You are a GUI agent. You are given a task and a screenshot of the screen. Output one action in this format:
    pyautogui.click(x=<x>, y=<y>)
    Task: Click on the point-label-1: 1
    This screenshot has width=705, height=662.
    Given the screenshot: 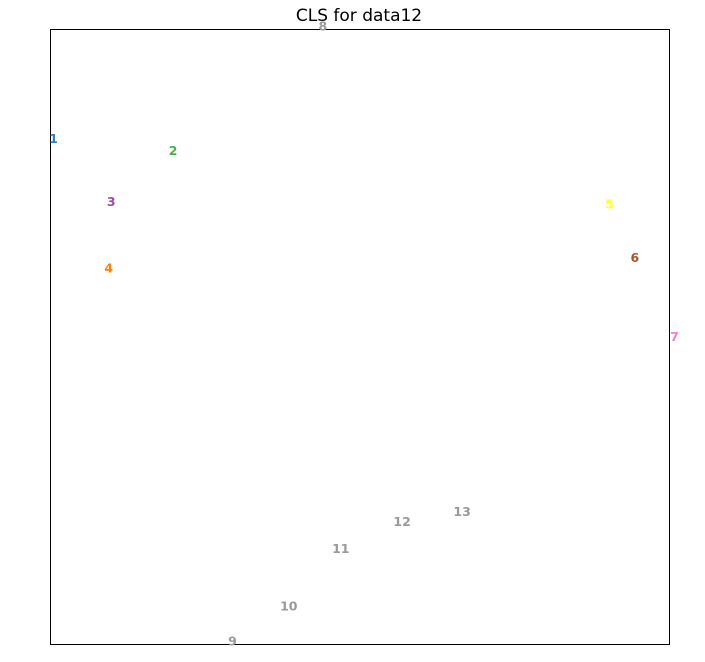 What is the action you would take?
    pyautogui.click(x=53, y=138)
    